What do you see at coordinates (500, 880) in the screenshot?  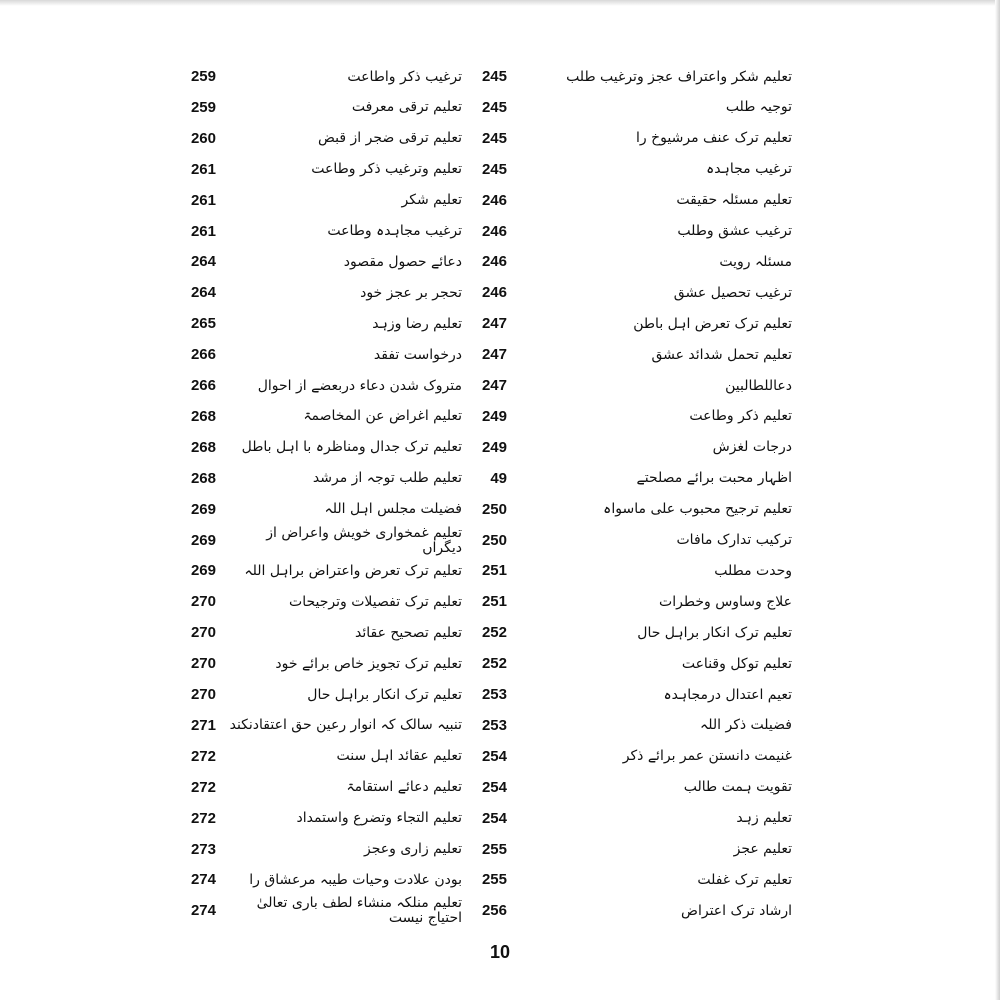 I see `toc-entry: تعلیم ترک غفلت 255` at bounding box center [500, 880].